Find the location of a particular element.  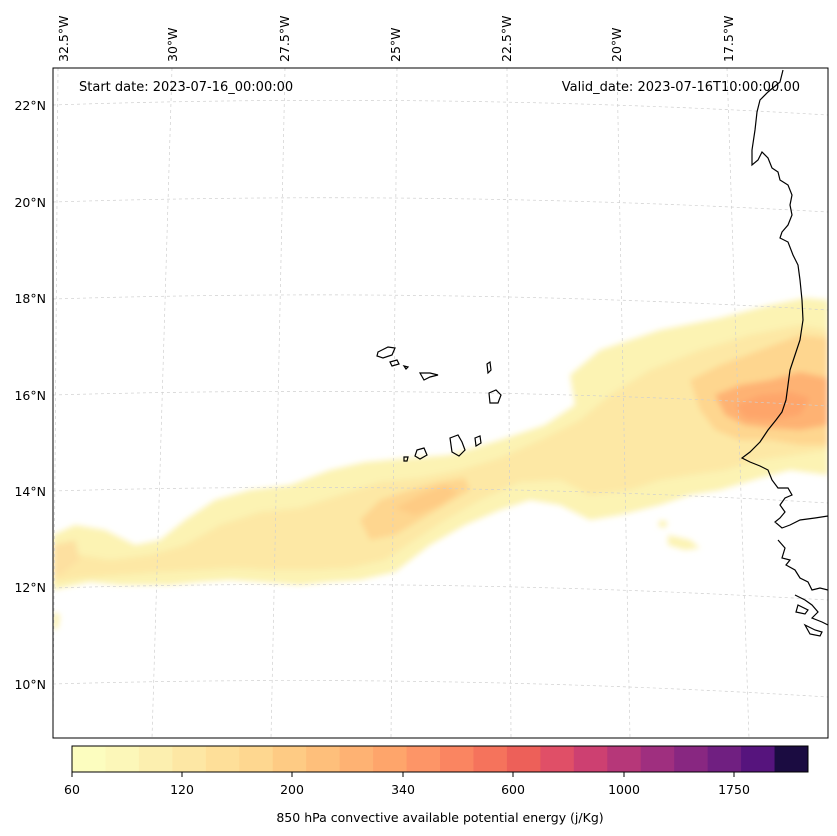

island-santa-luzia is located at coordinates (406, 367).